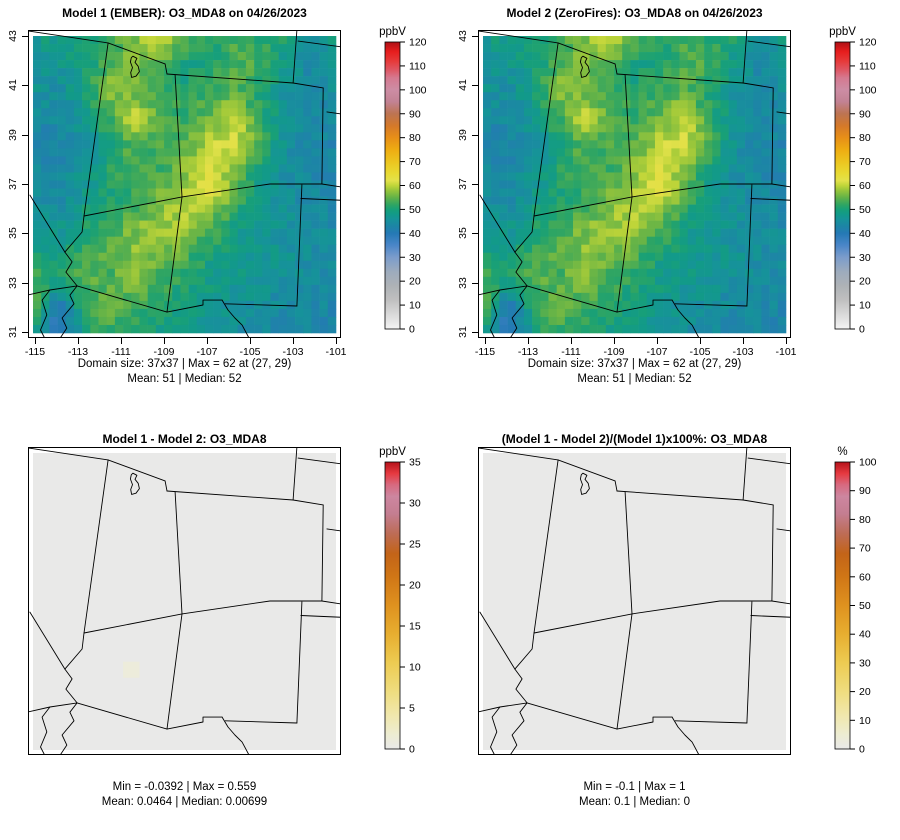  Describe the element at coordinates (415, 463) in the screenshot. I see `colorbar-tick-label: 35` at that location.